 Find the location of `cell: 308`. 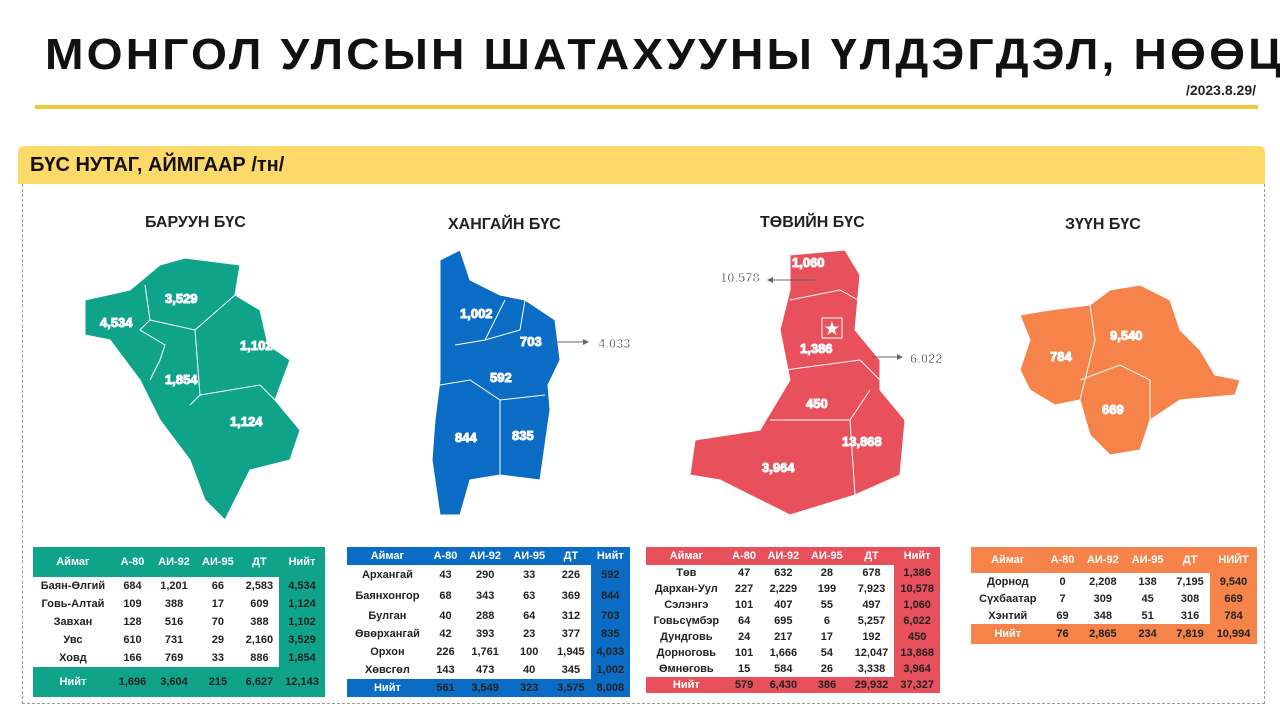

cell: 308 is located at coordinates (1190, 598).